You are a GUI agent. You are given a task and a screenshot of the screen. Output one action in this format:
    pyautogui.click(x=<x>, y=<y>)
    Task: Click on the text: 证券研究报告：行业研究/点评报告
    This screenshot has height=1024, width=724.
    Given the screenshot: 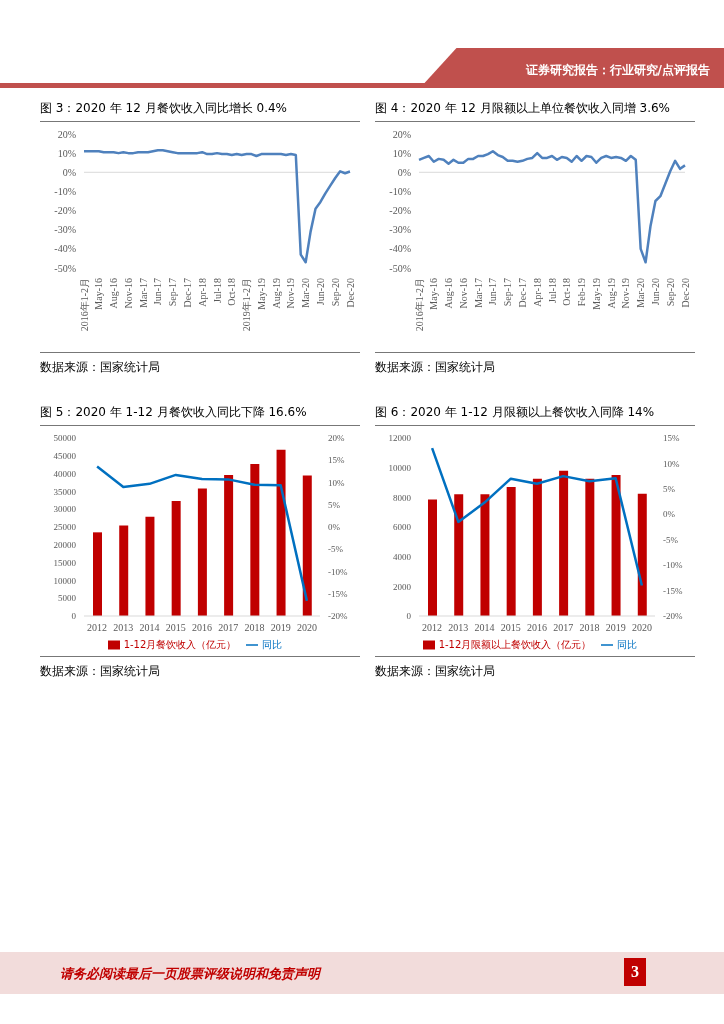 What is the action you would take?
    pyautogui.click(x=617, y=70)
    